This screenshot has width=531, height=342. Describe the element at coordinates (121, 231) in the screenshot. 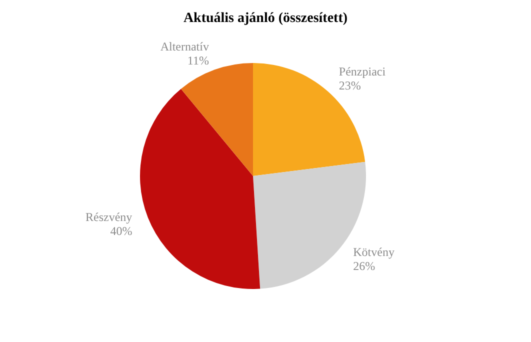

I see `data-label: 40%` at that location.